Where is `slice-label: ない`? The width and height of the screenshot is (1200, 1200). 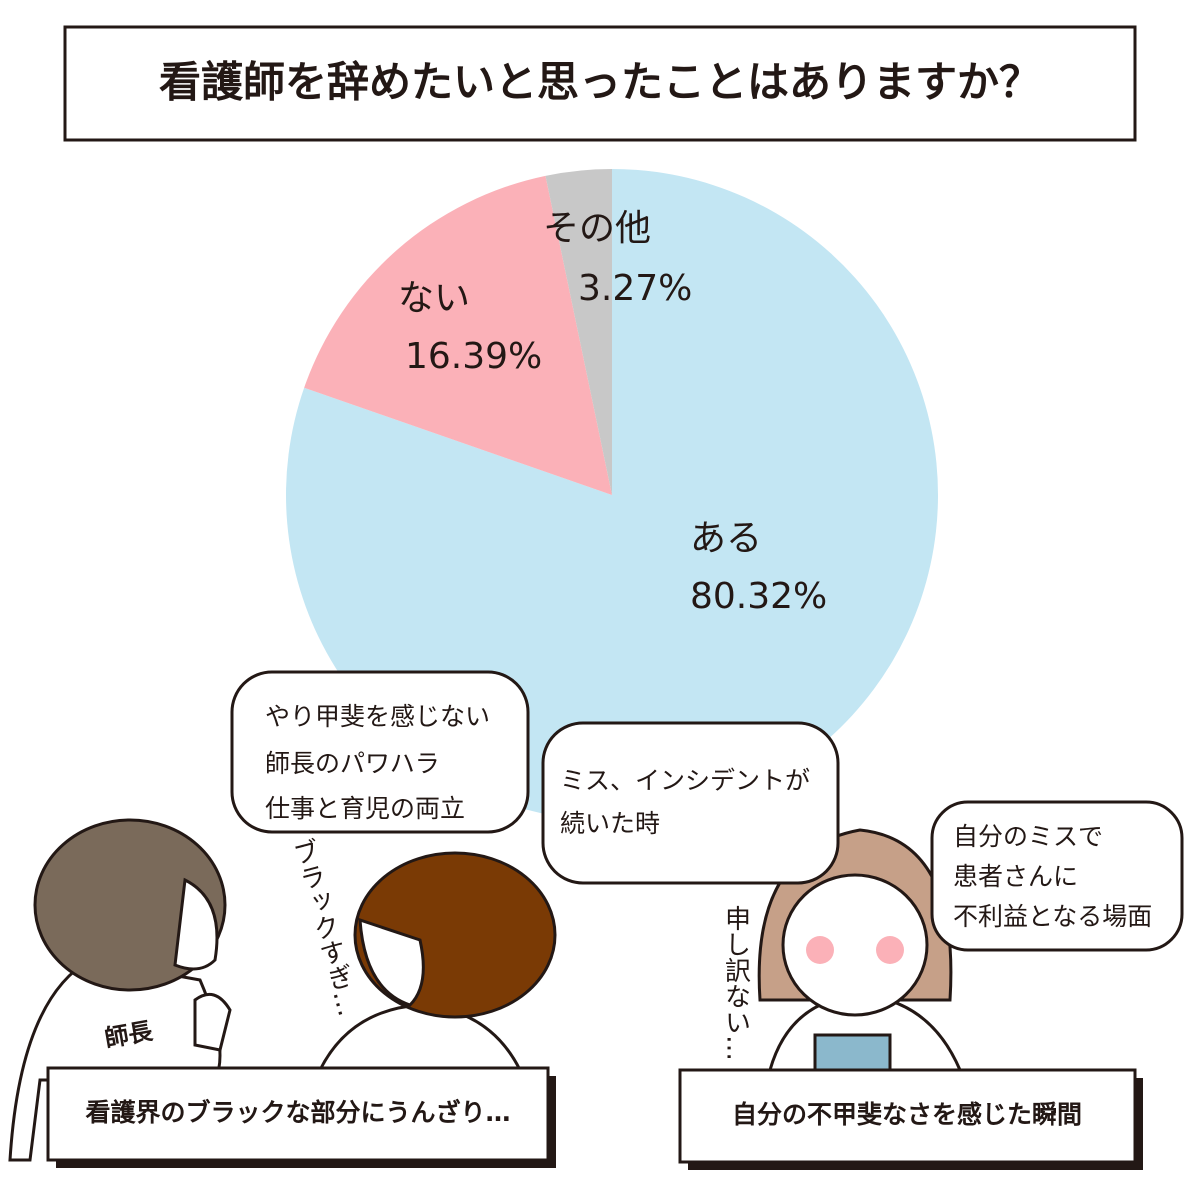 slice-label: ない is located at coordinates (434, 298).